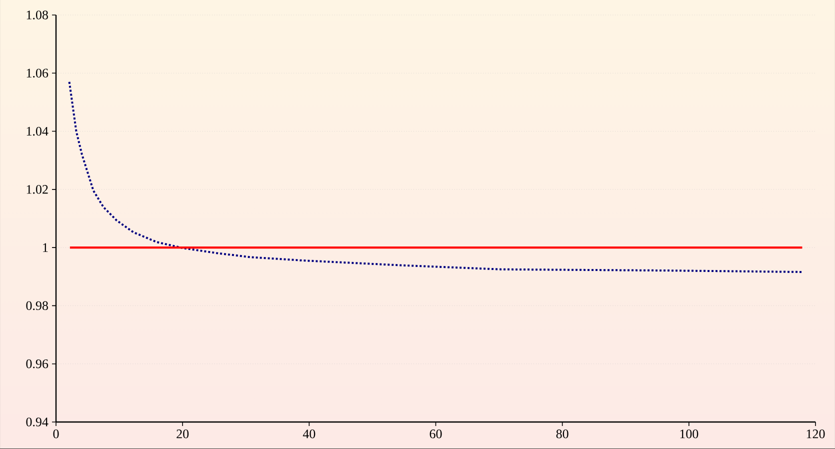 The height and width of the screenshot is (449, 835). I want to click on y-tick-label: 1.02, so click(37, 189).